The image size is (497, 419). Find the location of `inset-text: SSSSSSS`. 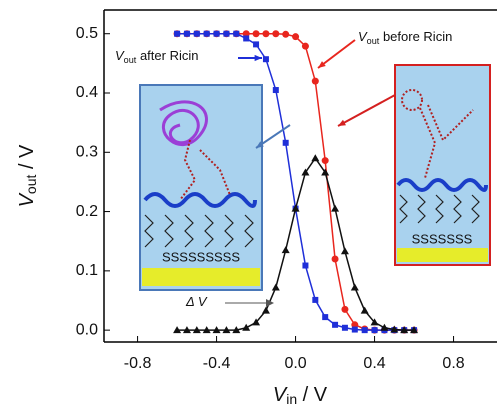

inset-text: SSSSSSS is located at coordinates (442, 238).